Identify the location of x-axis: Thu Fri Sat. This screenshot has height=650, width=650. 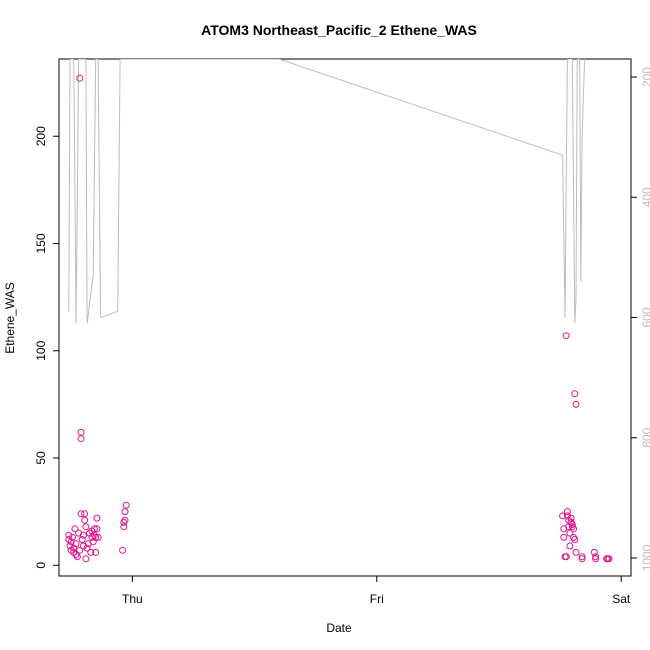
(376, 590).